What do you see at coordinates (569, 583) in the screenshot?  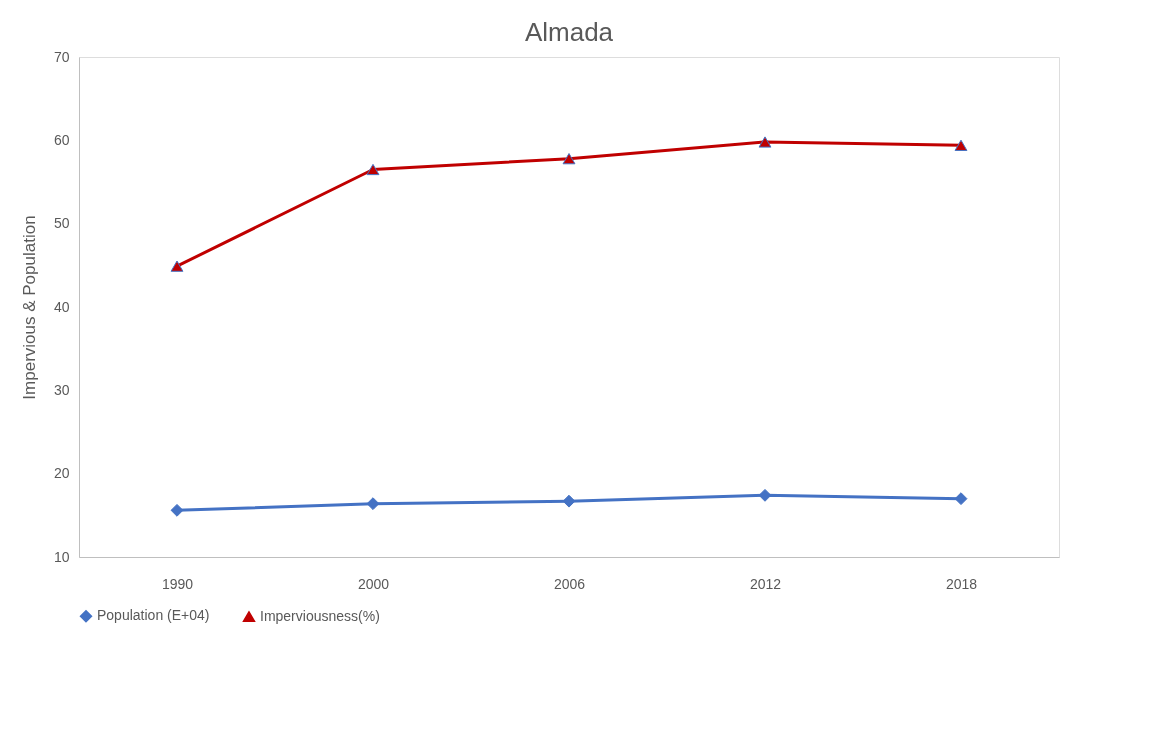 I see `x-tick-label: 2006` at bounding box center [569, 583].